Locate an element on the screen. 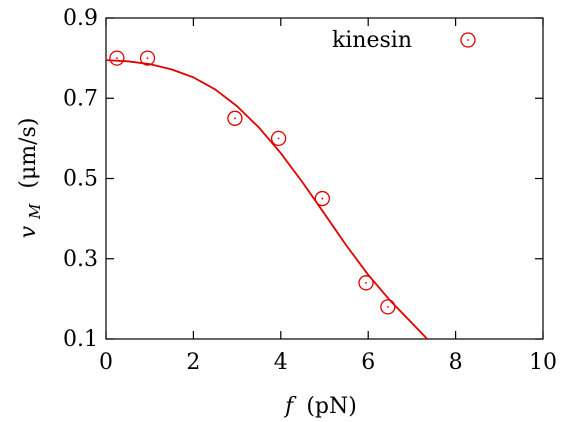 This screenshot has width=561, height=422. y-axis-variable: v is located at coordinates (28, 231).